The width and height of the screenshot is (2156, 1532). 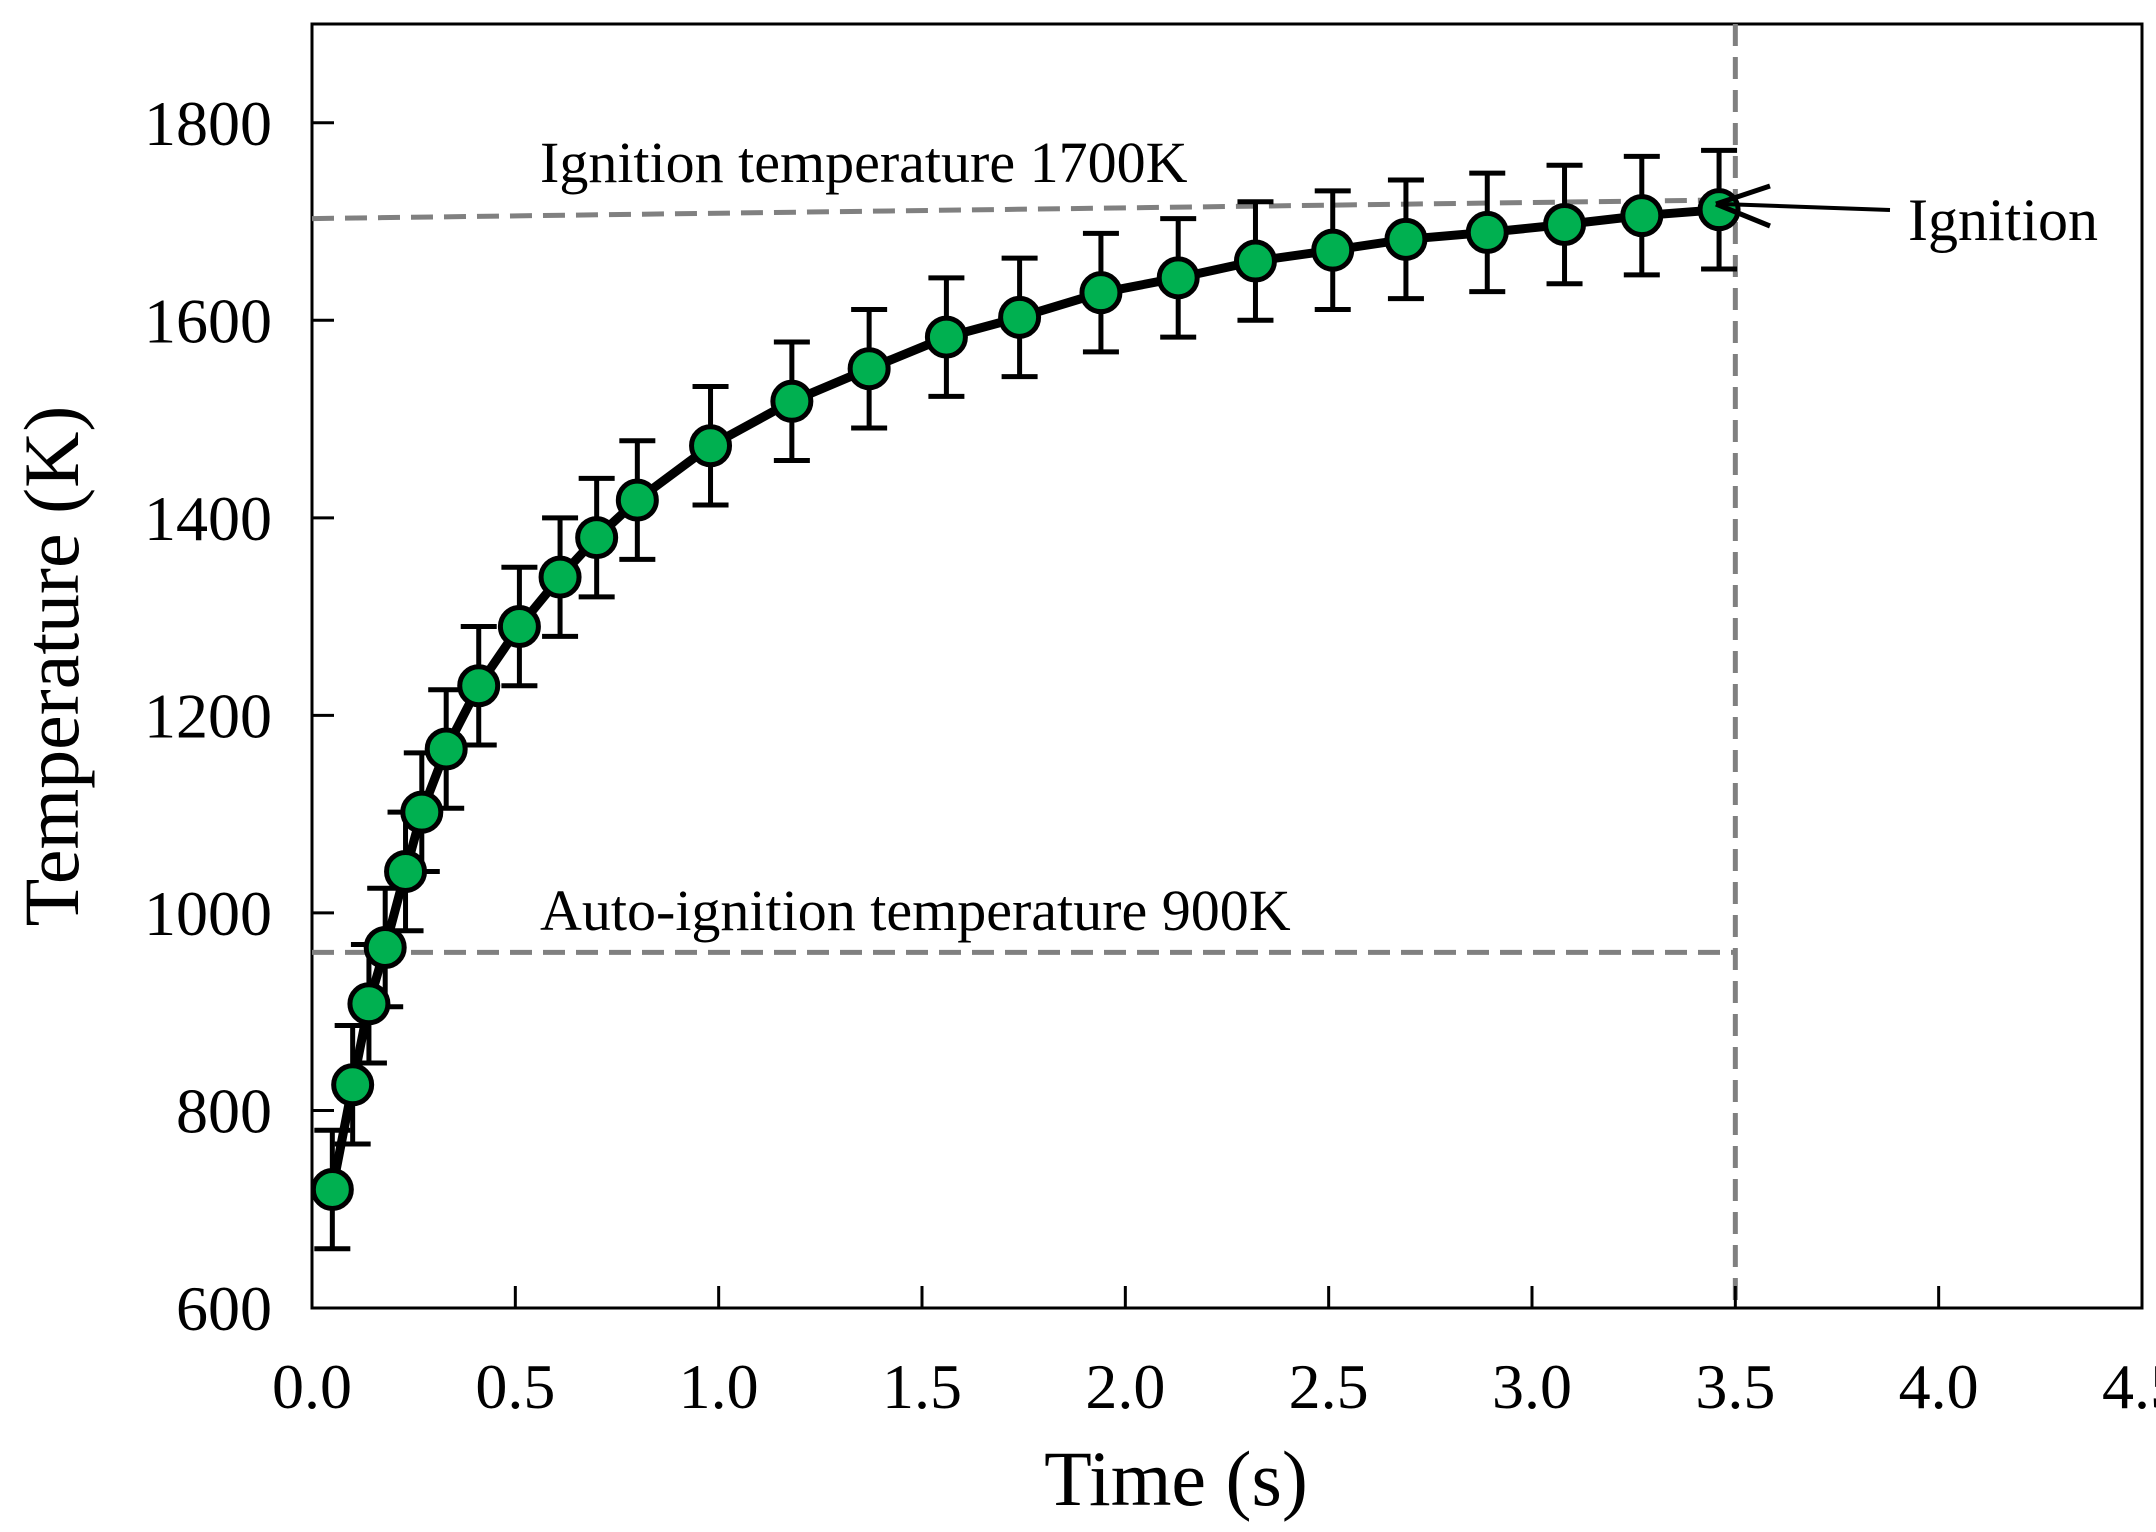 What do you see at coordinates (312, 1386) in the screenshot?
I see `x-tick-label-0: 0.0` at bounding box center [312, 1386].